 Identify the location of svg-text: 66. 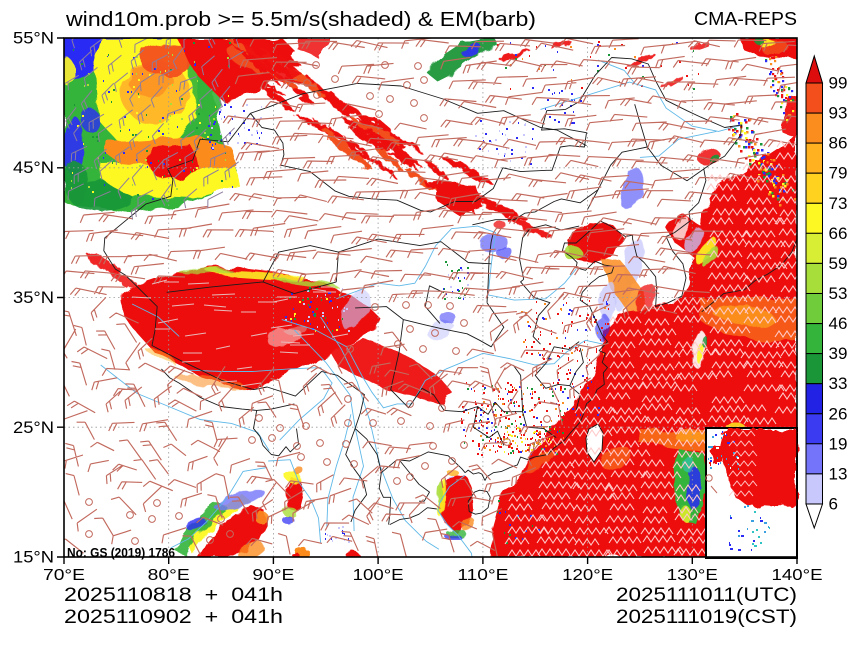
(838, 233).